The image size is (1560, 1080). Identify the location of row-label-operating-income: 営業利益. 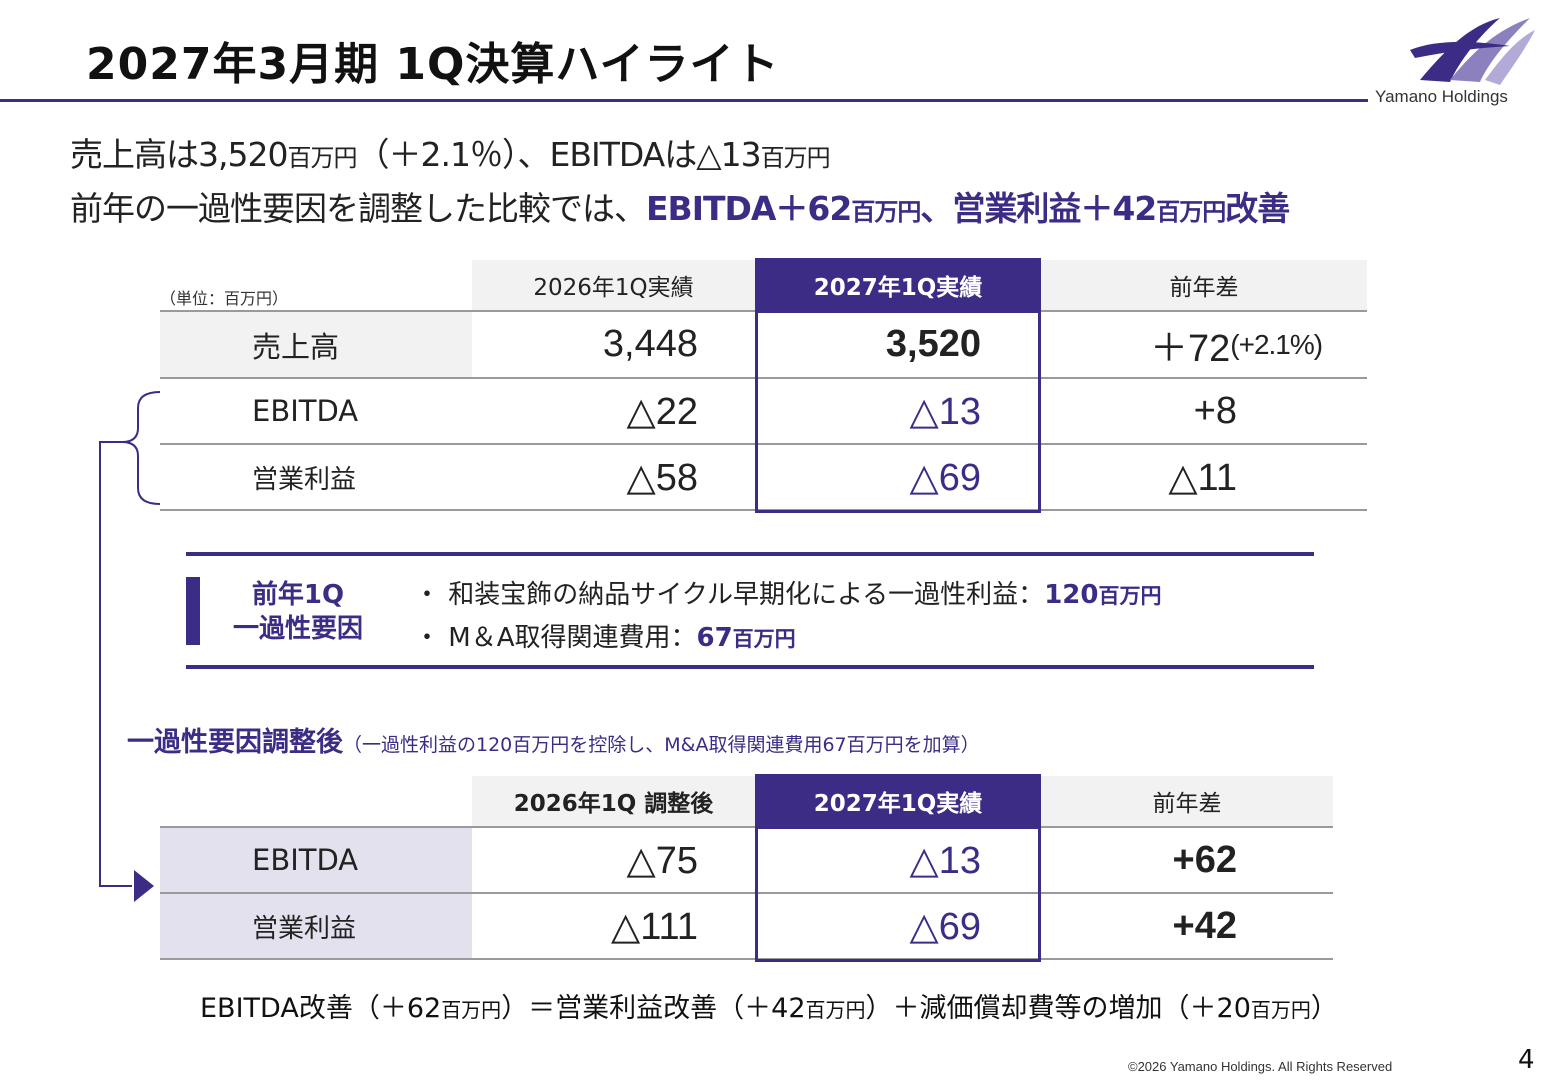
(304, 479).